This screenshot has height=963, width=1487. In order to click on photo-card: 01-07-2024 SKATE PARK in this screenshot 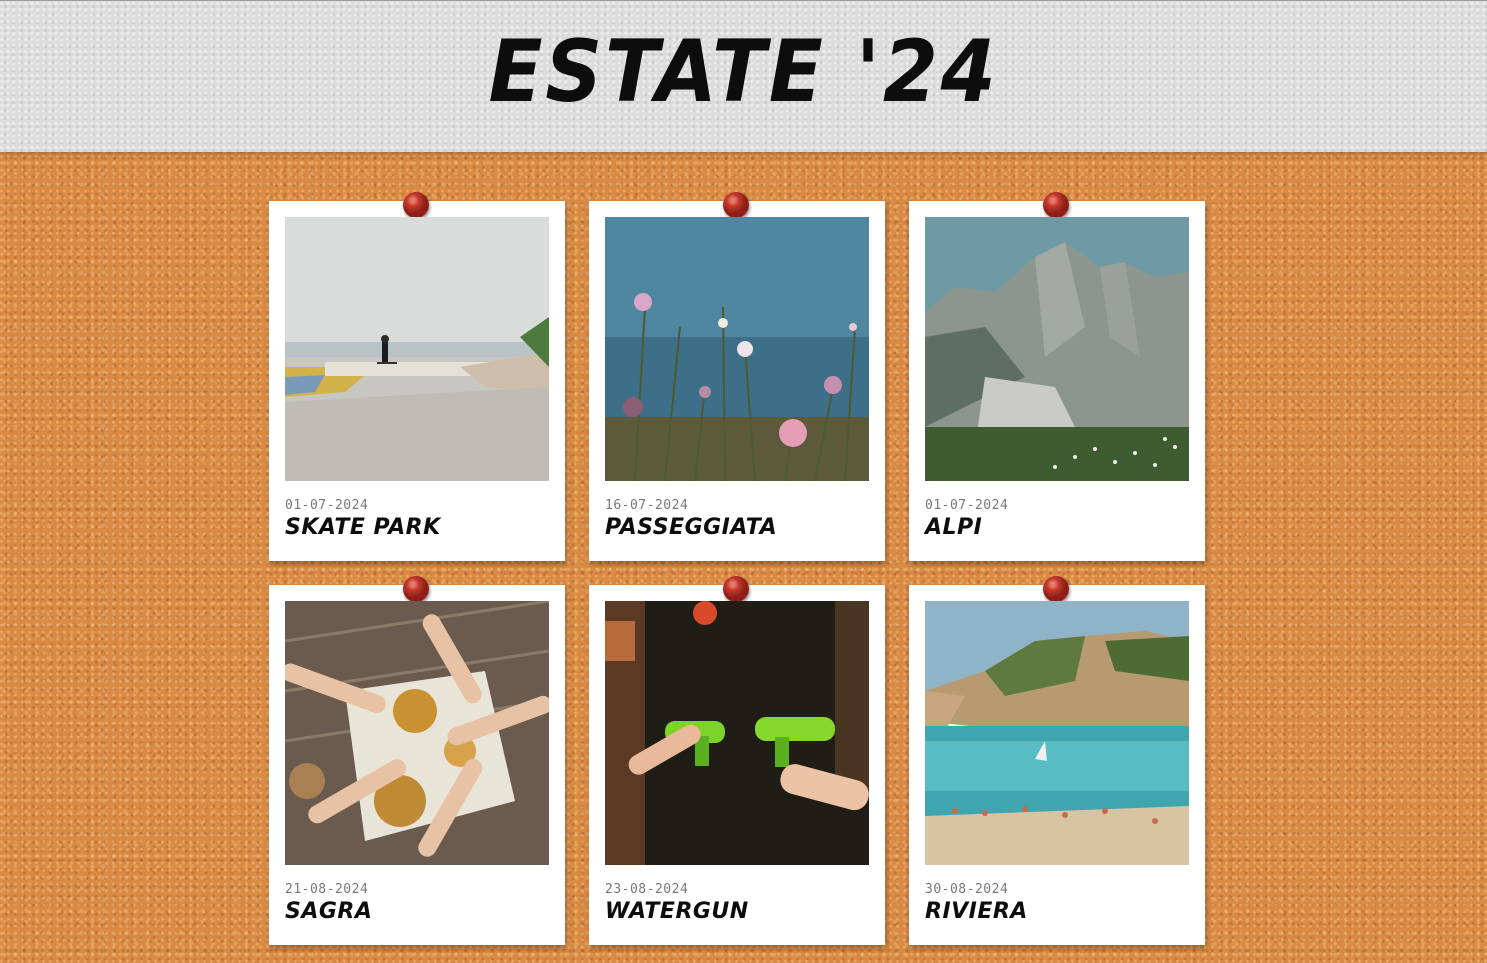, I will do `click(417, 376)`.